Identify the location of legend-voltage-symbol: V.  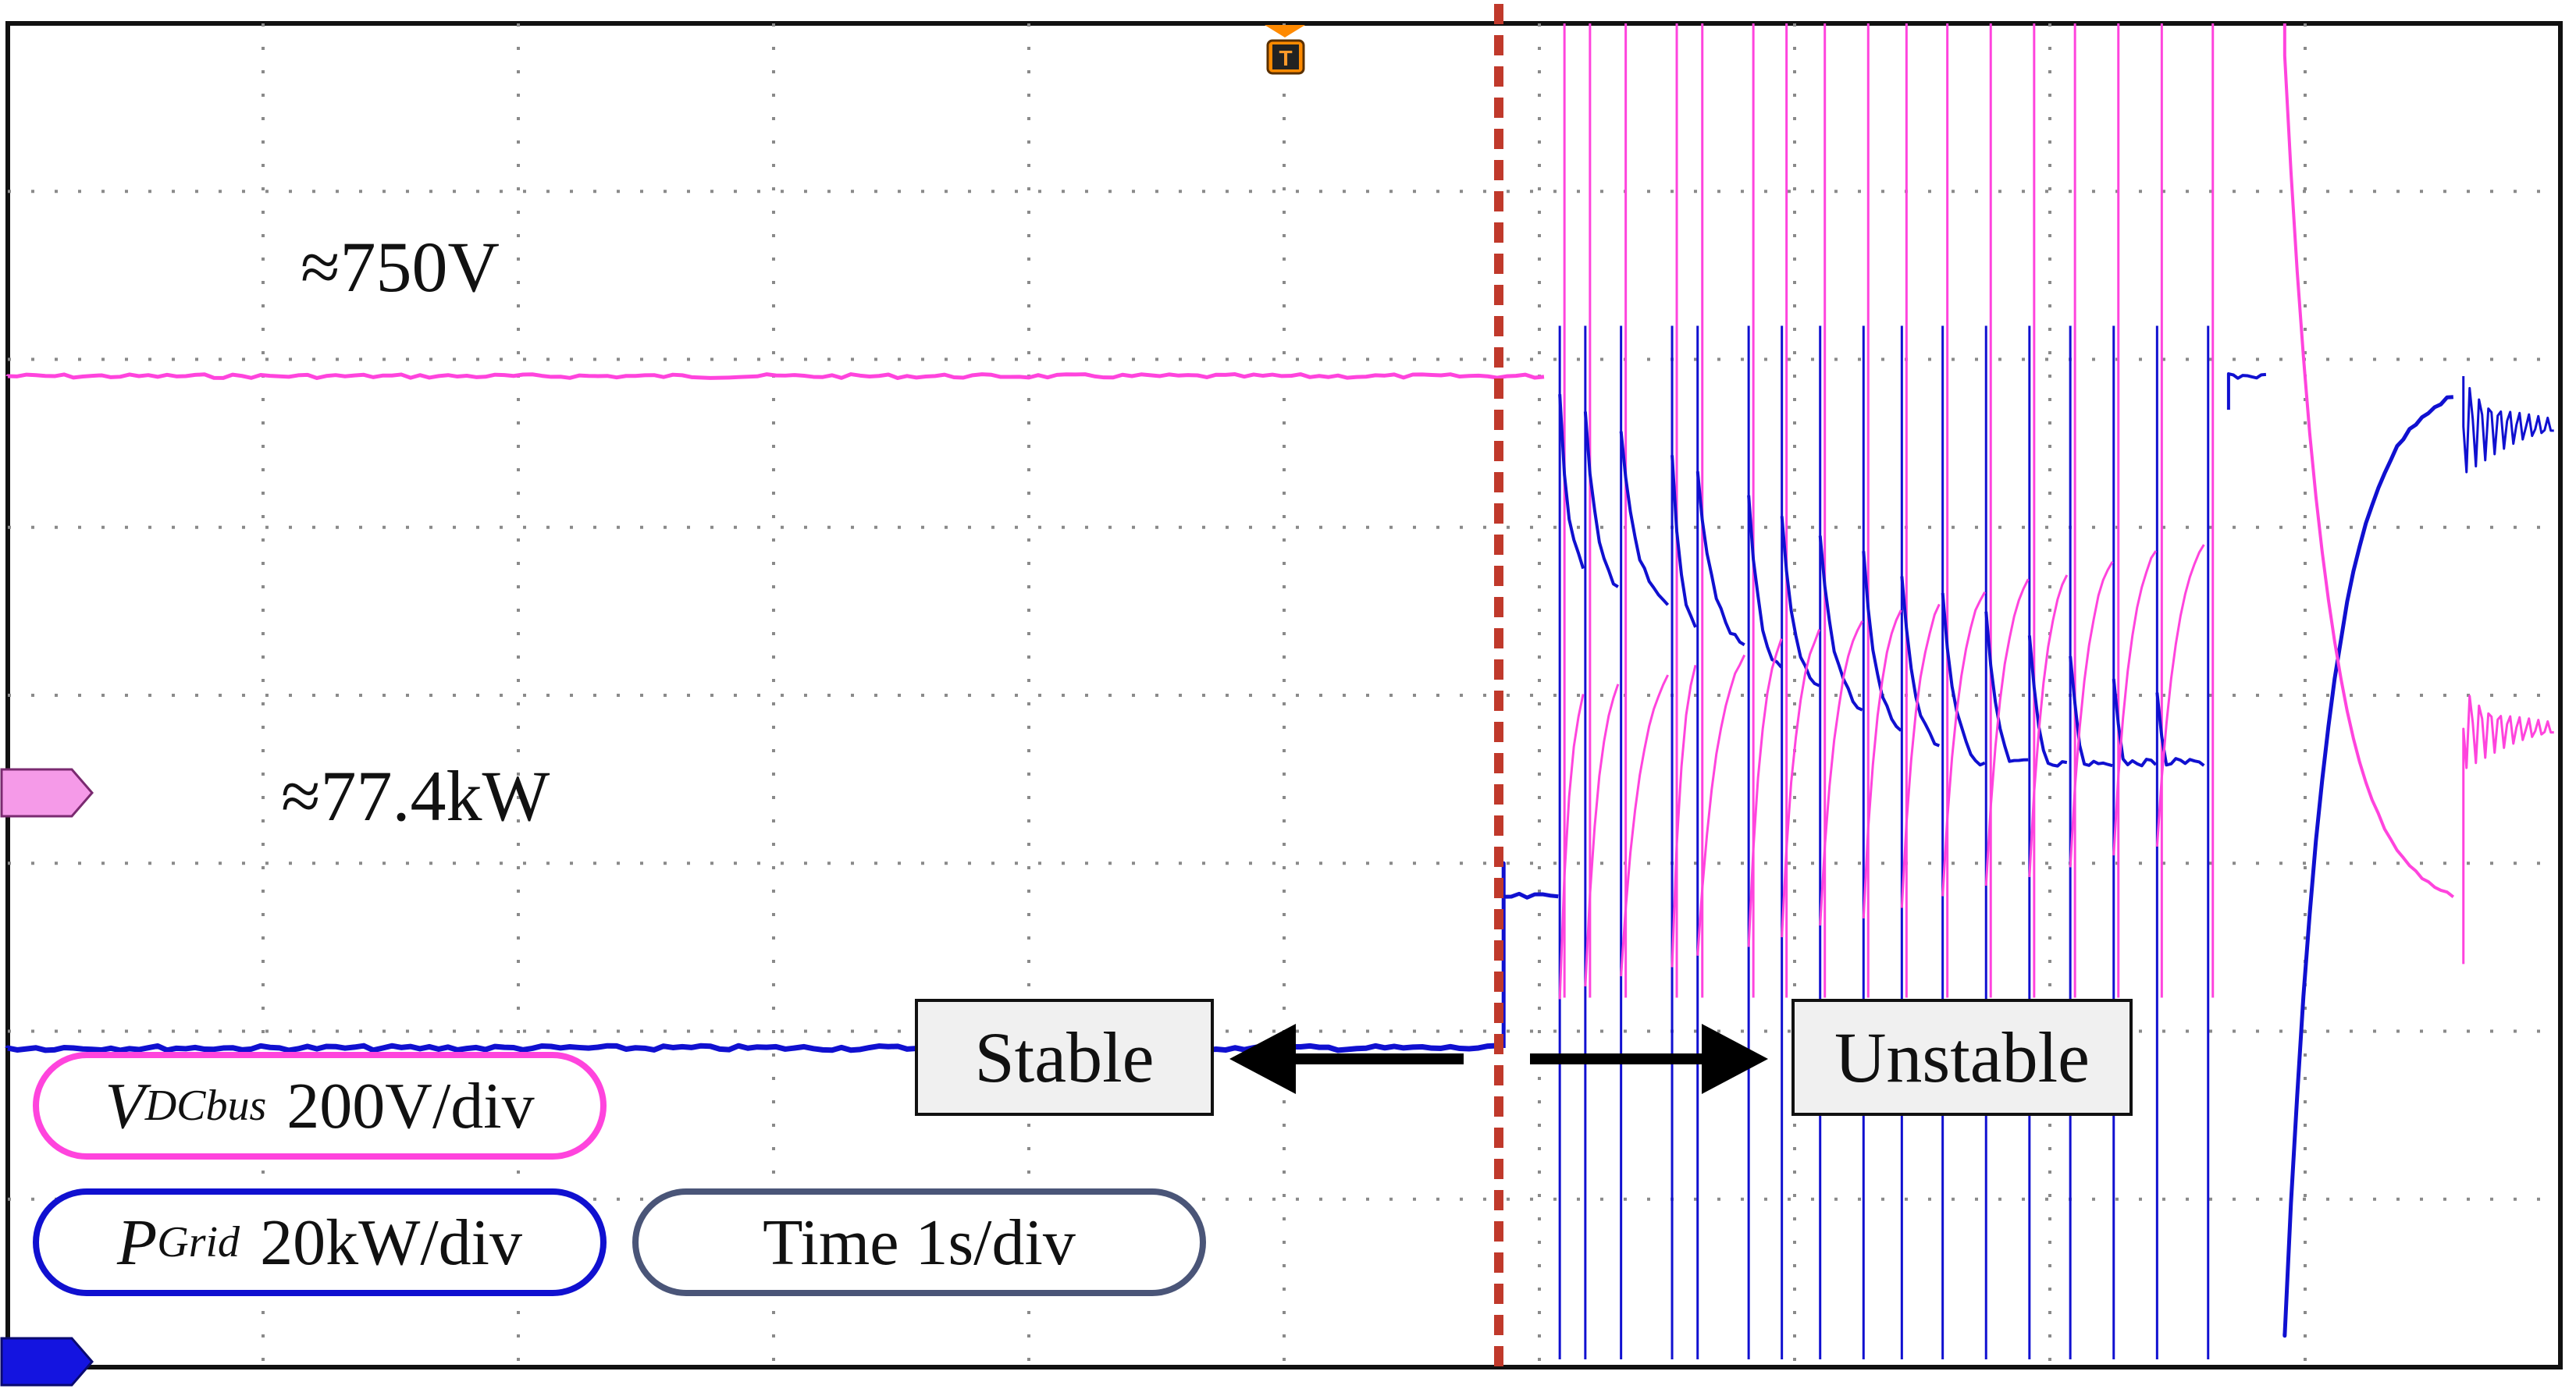
(125, 1105).